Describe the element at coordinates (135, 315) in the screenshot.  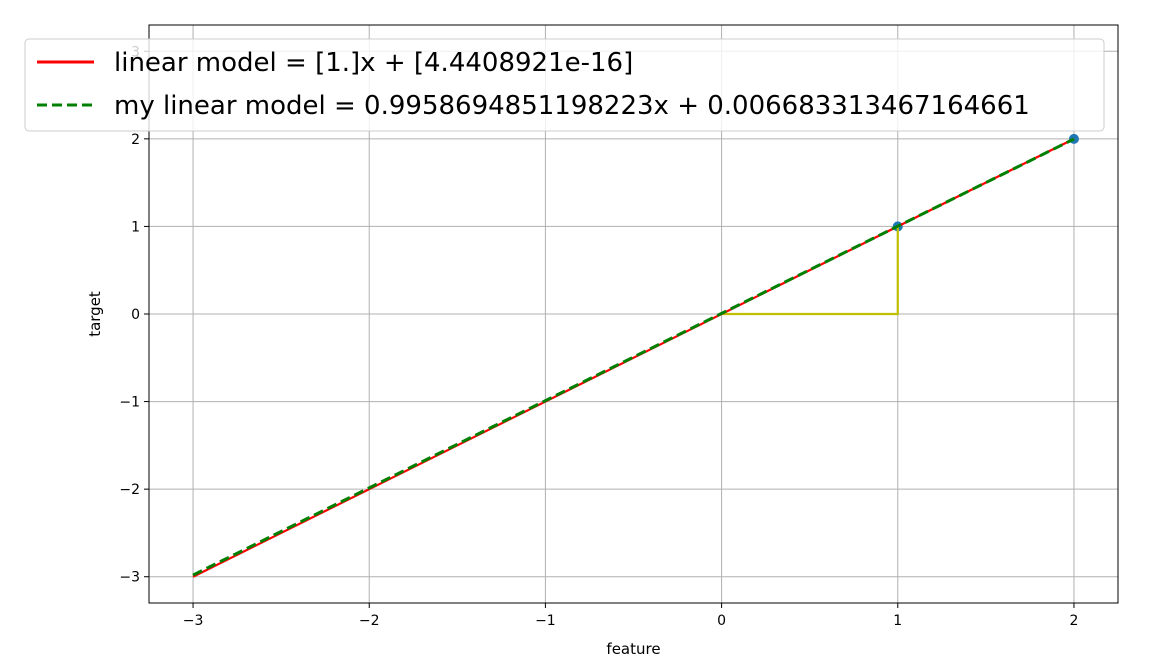
I see `y-tick-label: 0` at that location.